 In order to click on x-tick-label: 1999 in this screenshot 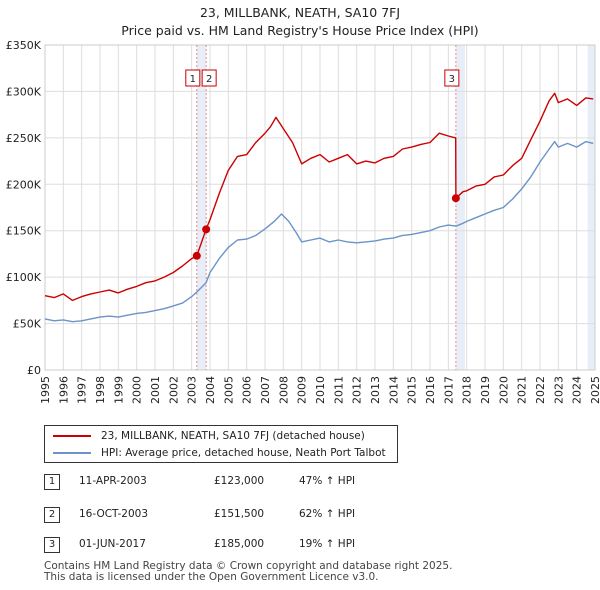, I will do `click(118, 390)`.